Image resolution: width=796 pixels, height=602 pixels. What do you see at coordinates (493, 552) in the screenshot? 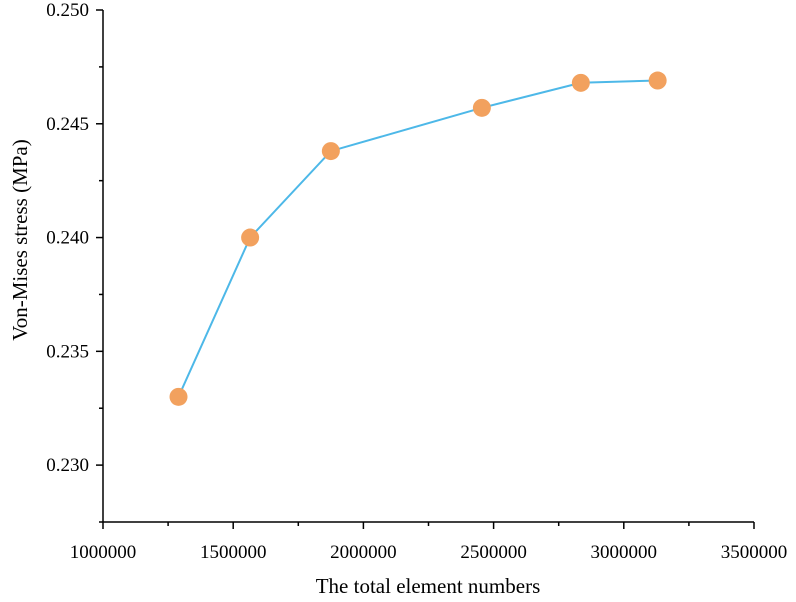
I see `x-tick-label: 2500000` at bounding box center [493, 552].